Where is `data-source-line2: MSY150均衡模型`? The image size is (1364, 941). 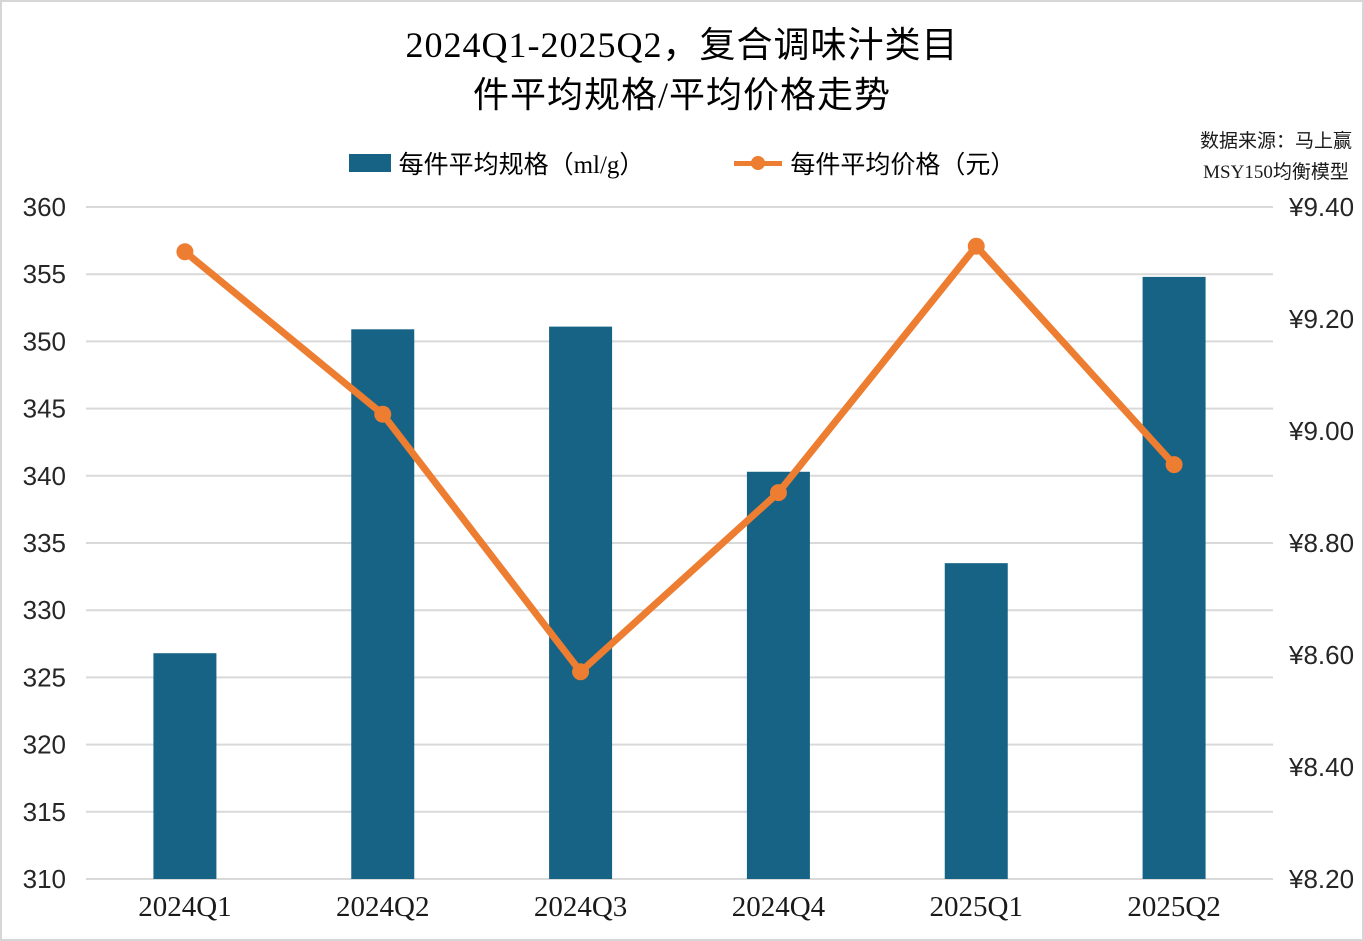
data-source-line2: MSY150均衡模型 is located at coordinates (1276, 172).